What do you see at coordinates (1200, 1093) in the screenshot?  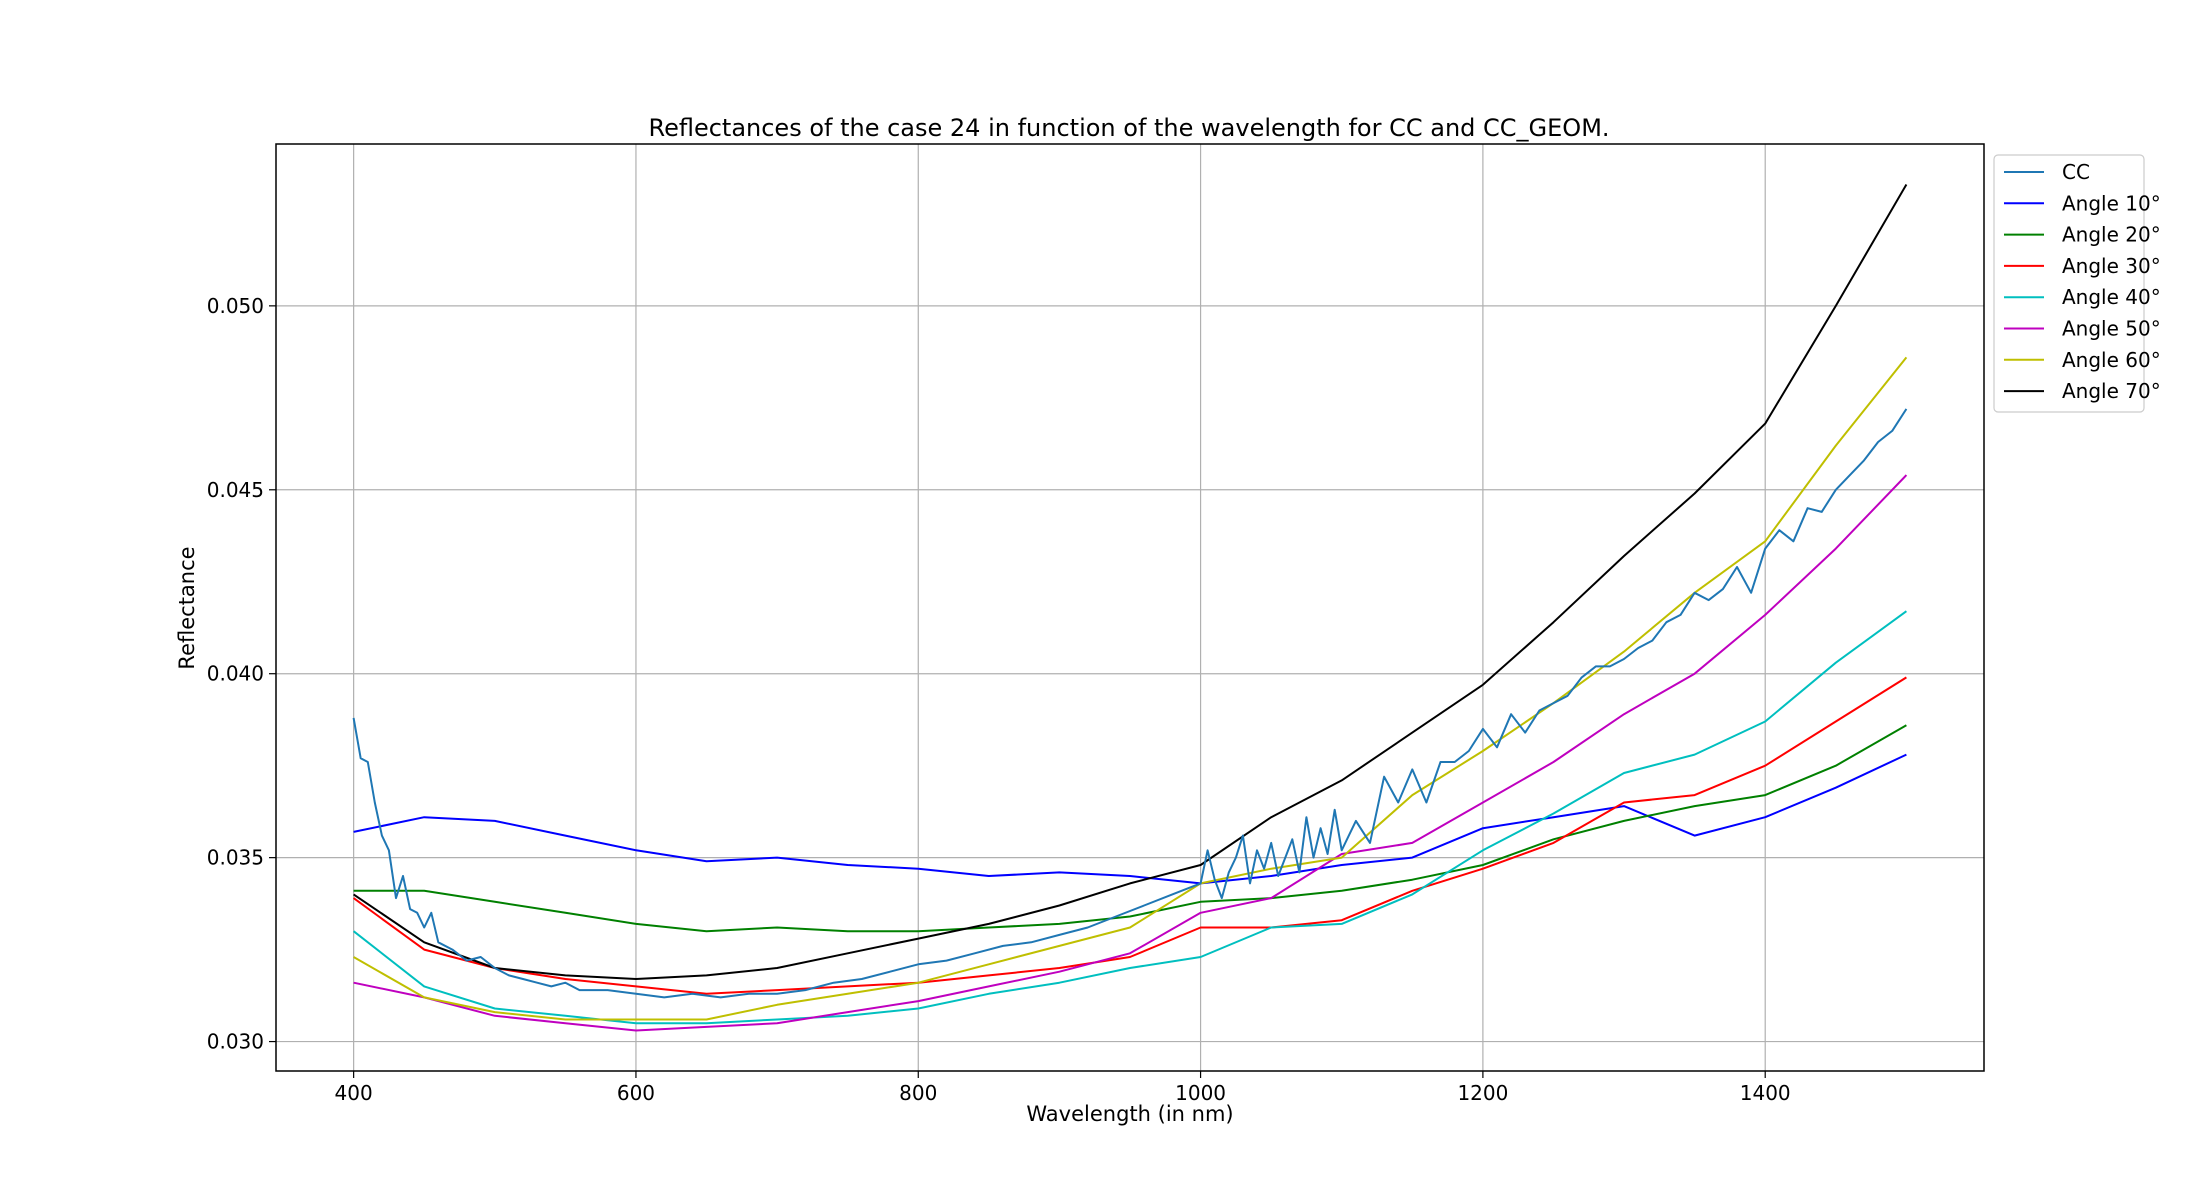 I see `x-tick-label: 1000` at bounding box center [1200, 1093].